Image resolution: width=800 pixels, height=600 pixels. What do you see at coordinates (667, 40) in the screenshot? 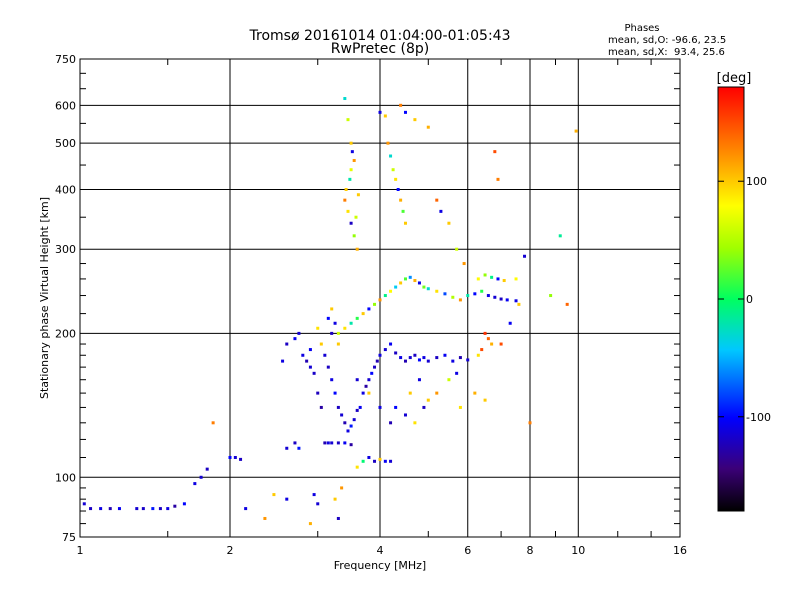
I see `phases-o-stats: mean, sd,O: -96.6, 23.5` at bounding box center [667, 40].